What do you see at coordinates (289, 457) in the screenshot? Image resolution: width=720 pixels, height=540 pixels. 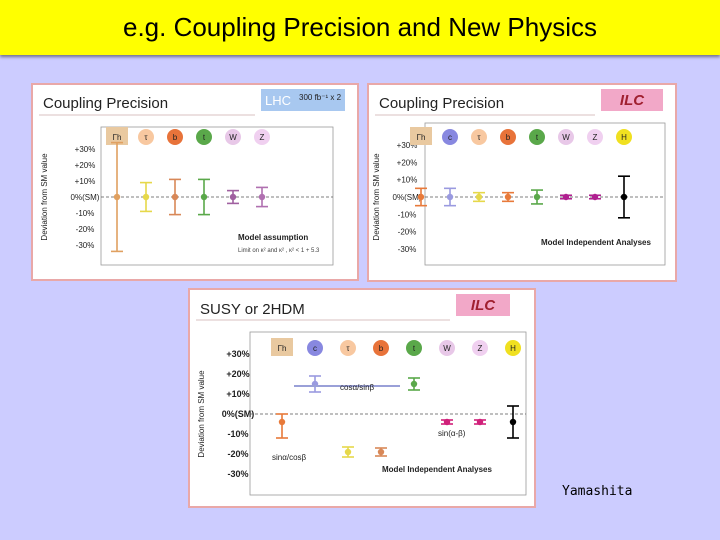 I see `susy-label: sinα/cosβ` at bounding box center [289, 457].